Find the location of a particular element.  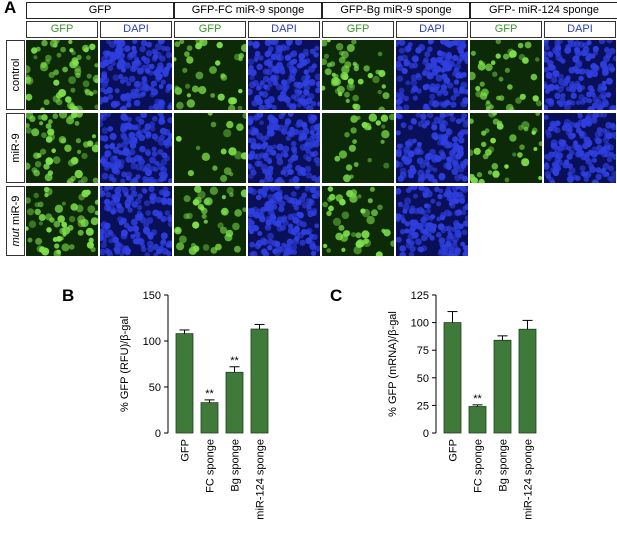

x-tick-label-c-2: Bg sponge is located at coordinates (504, 465).